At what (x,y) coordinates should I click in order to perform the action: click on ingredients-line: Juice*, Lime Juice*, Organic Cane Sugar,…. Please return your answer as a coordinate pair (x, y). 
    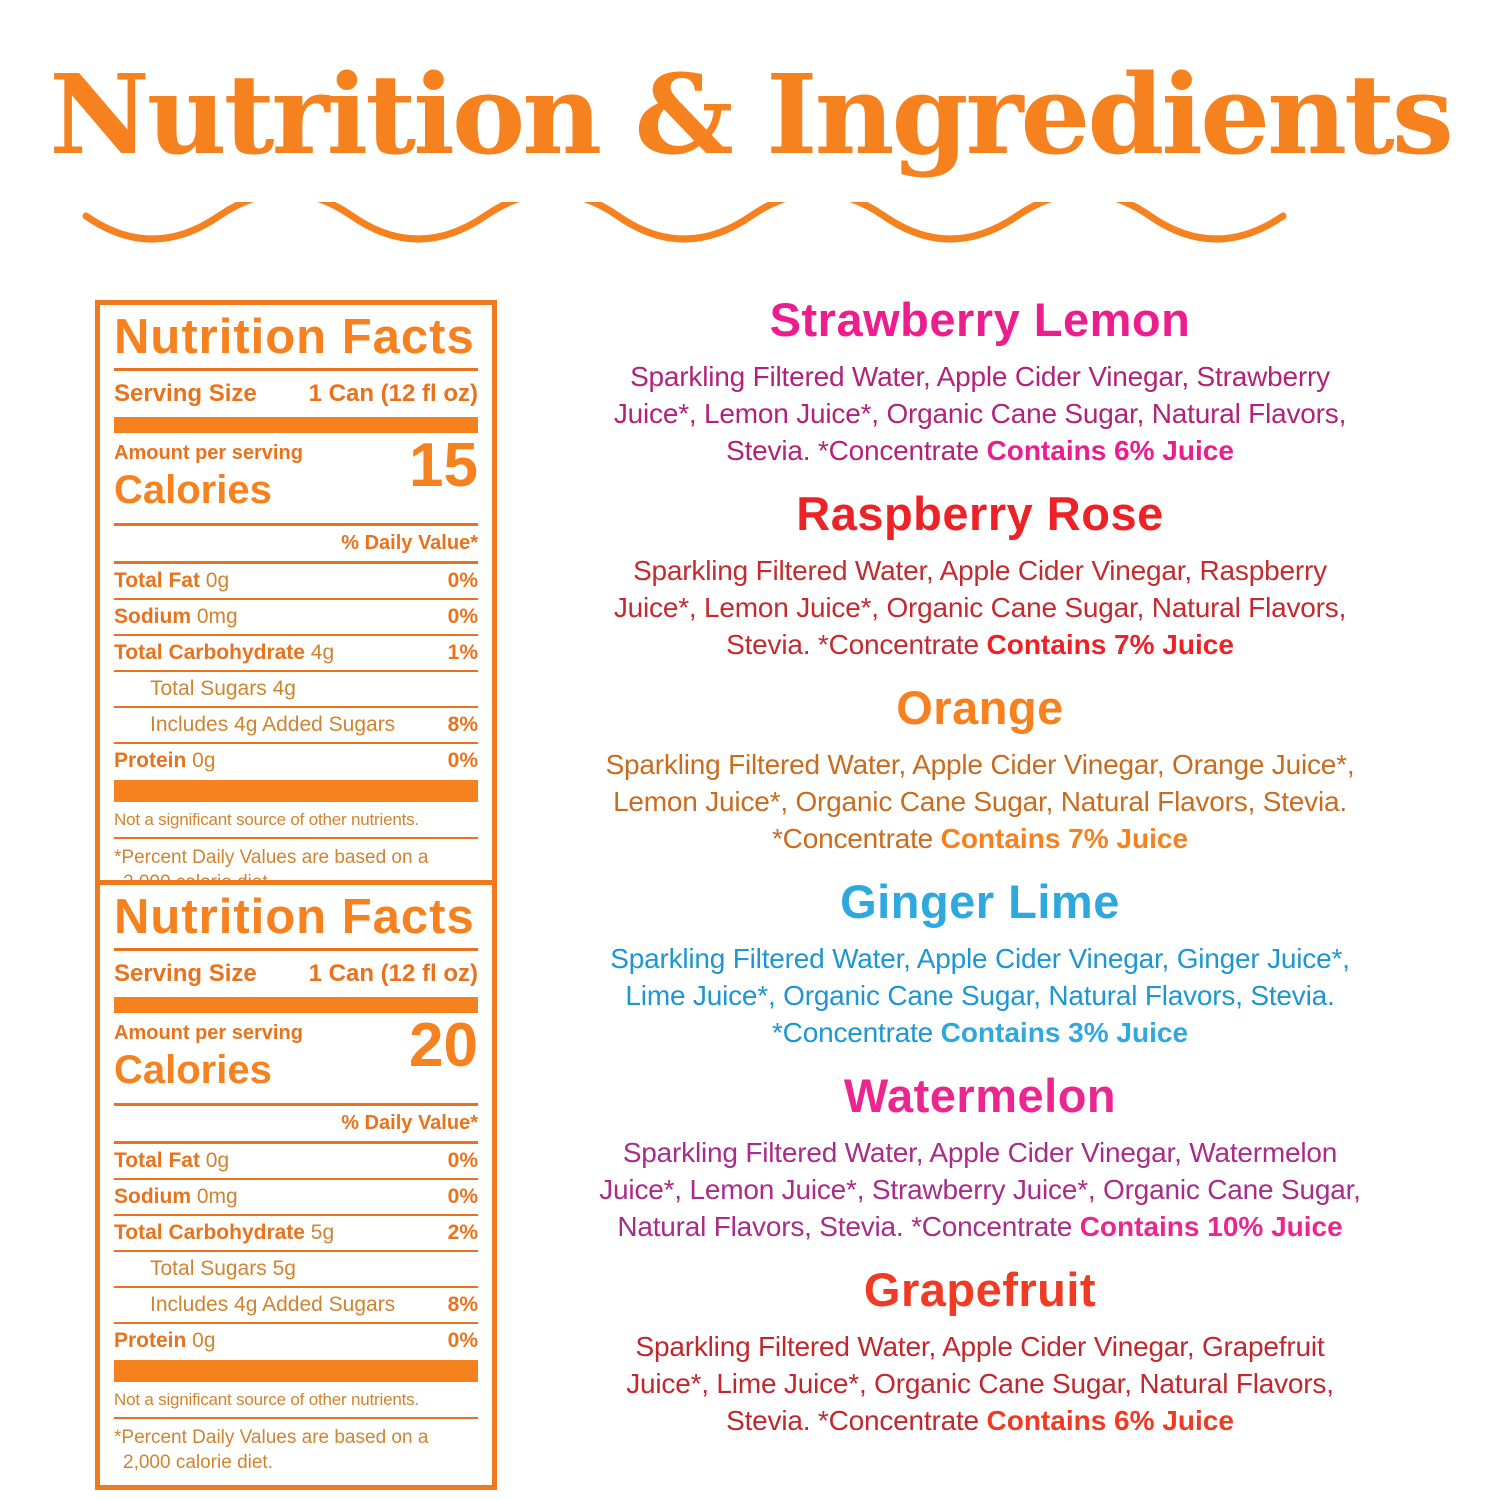
    Looking at the image, I should click on (980, 1383).